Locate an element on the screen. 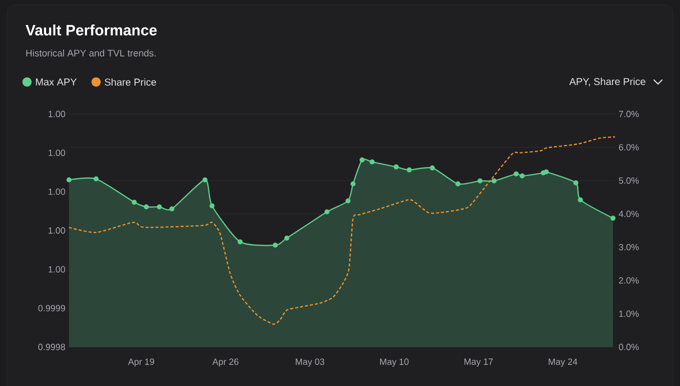  y2-tick-label: 3.0% is located at coordinates (628, 247).